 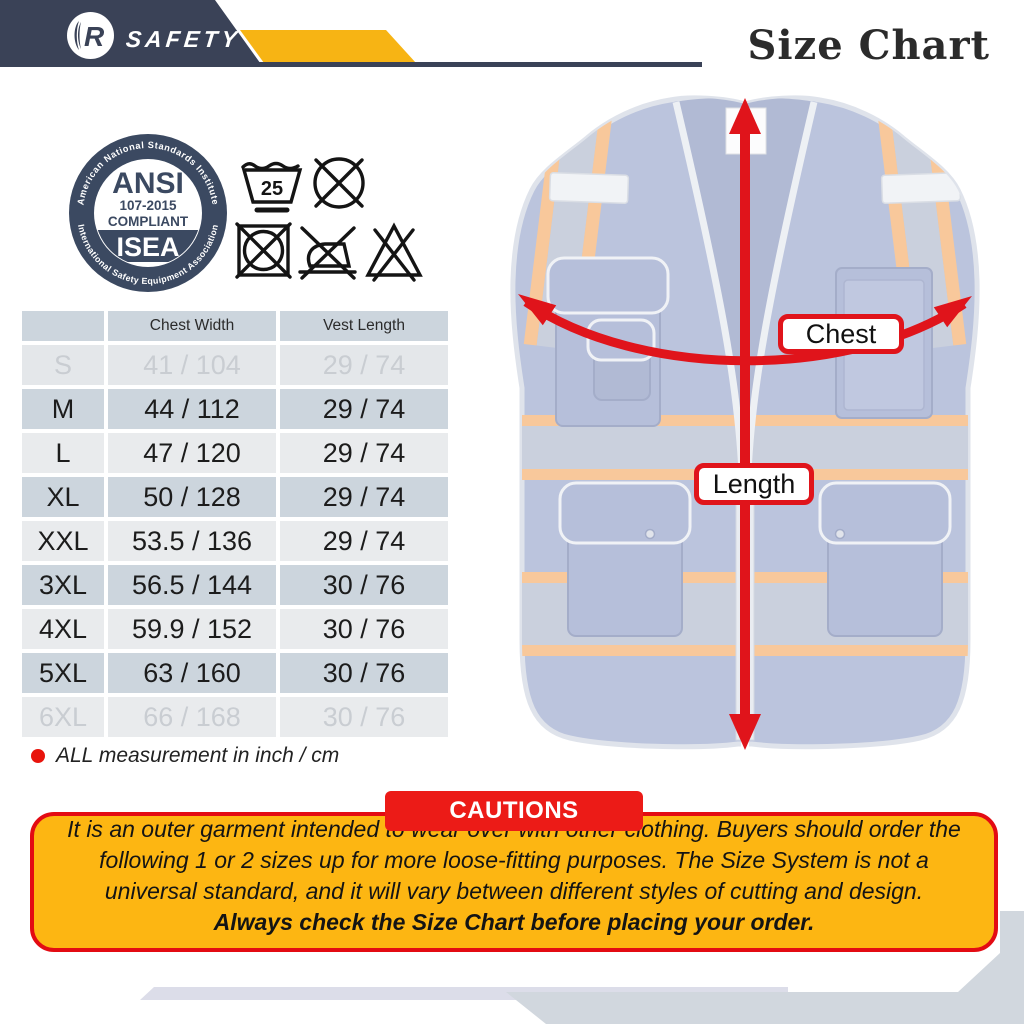 What do you see at coordinates (514, 811) in the screenshot?
I see `cautions-title-banner: CAUTIONS` at bounding box center [514, 811].